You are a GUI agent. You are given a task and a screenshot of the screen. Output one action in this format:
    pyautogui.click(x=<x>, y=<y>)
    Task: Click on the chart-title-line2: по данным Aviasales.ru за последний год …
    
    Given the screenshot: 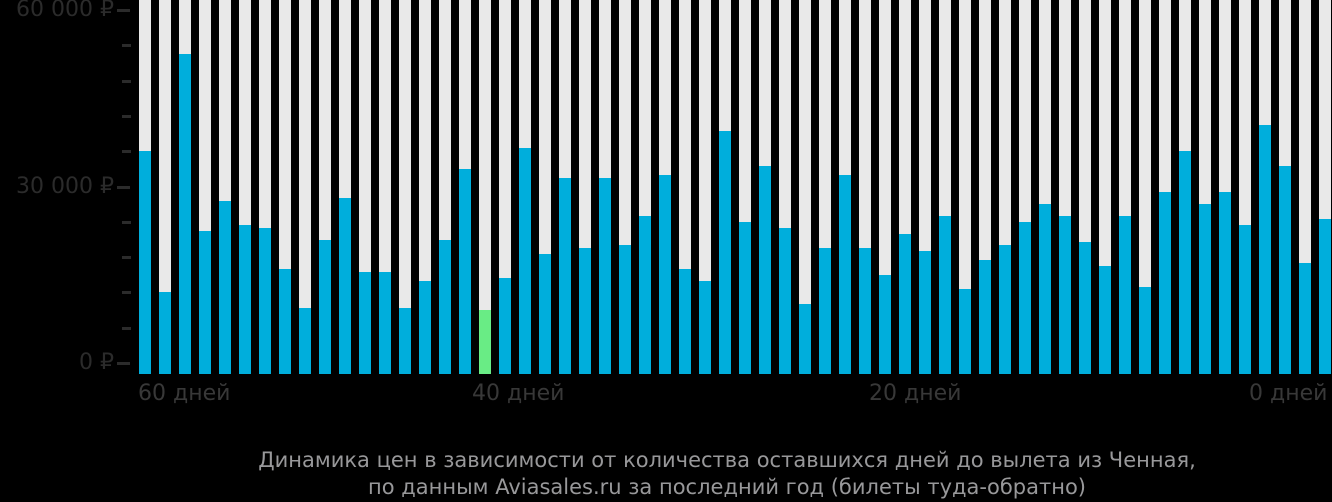 What is the action you would take?
    pyautogui.click(x=727, y=487)
    